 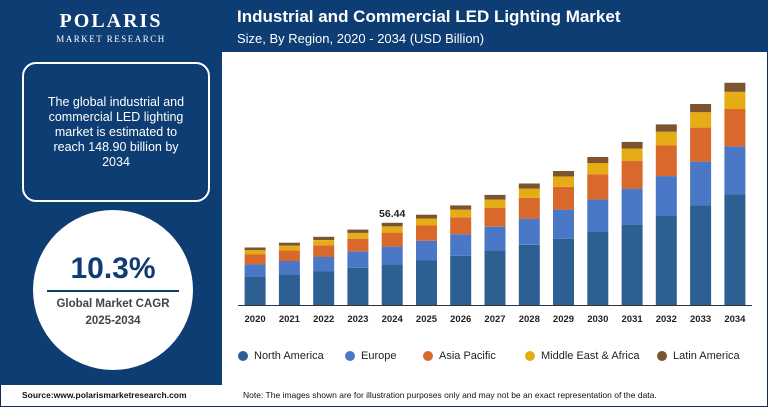 What do you see at coordinates (461, 280) in the screenshot?
I see `bar-segment-2026-north-america` at bounding box center [461, 280].